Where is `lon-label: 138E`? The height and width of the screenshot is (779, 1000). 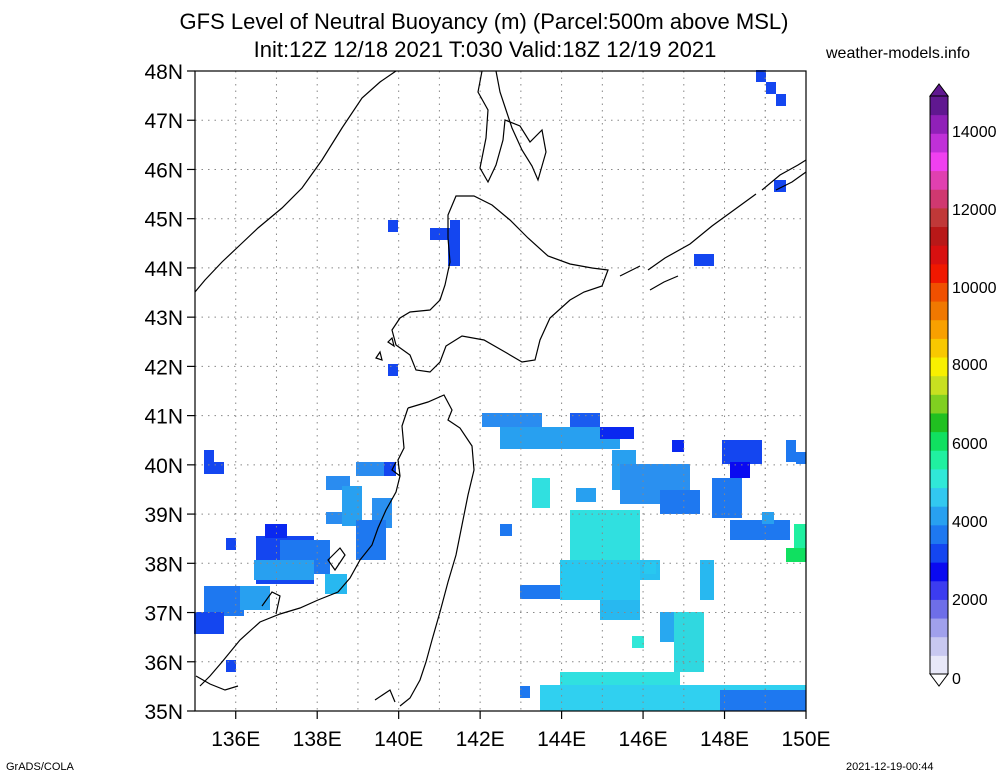
lon-label: 138E is located at coordinates (317, 739).